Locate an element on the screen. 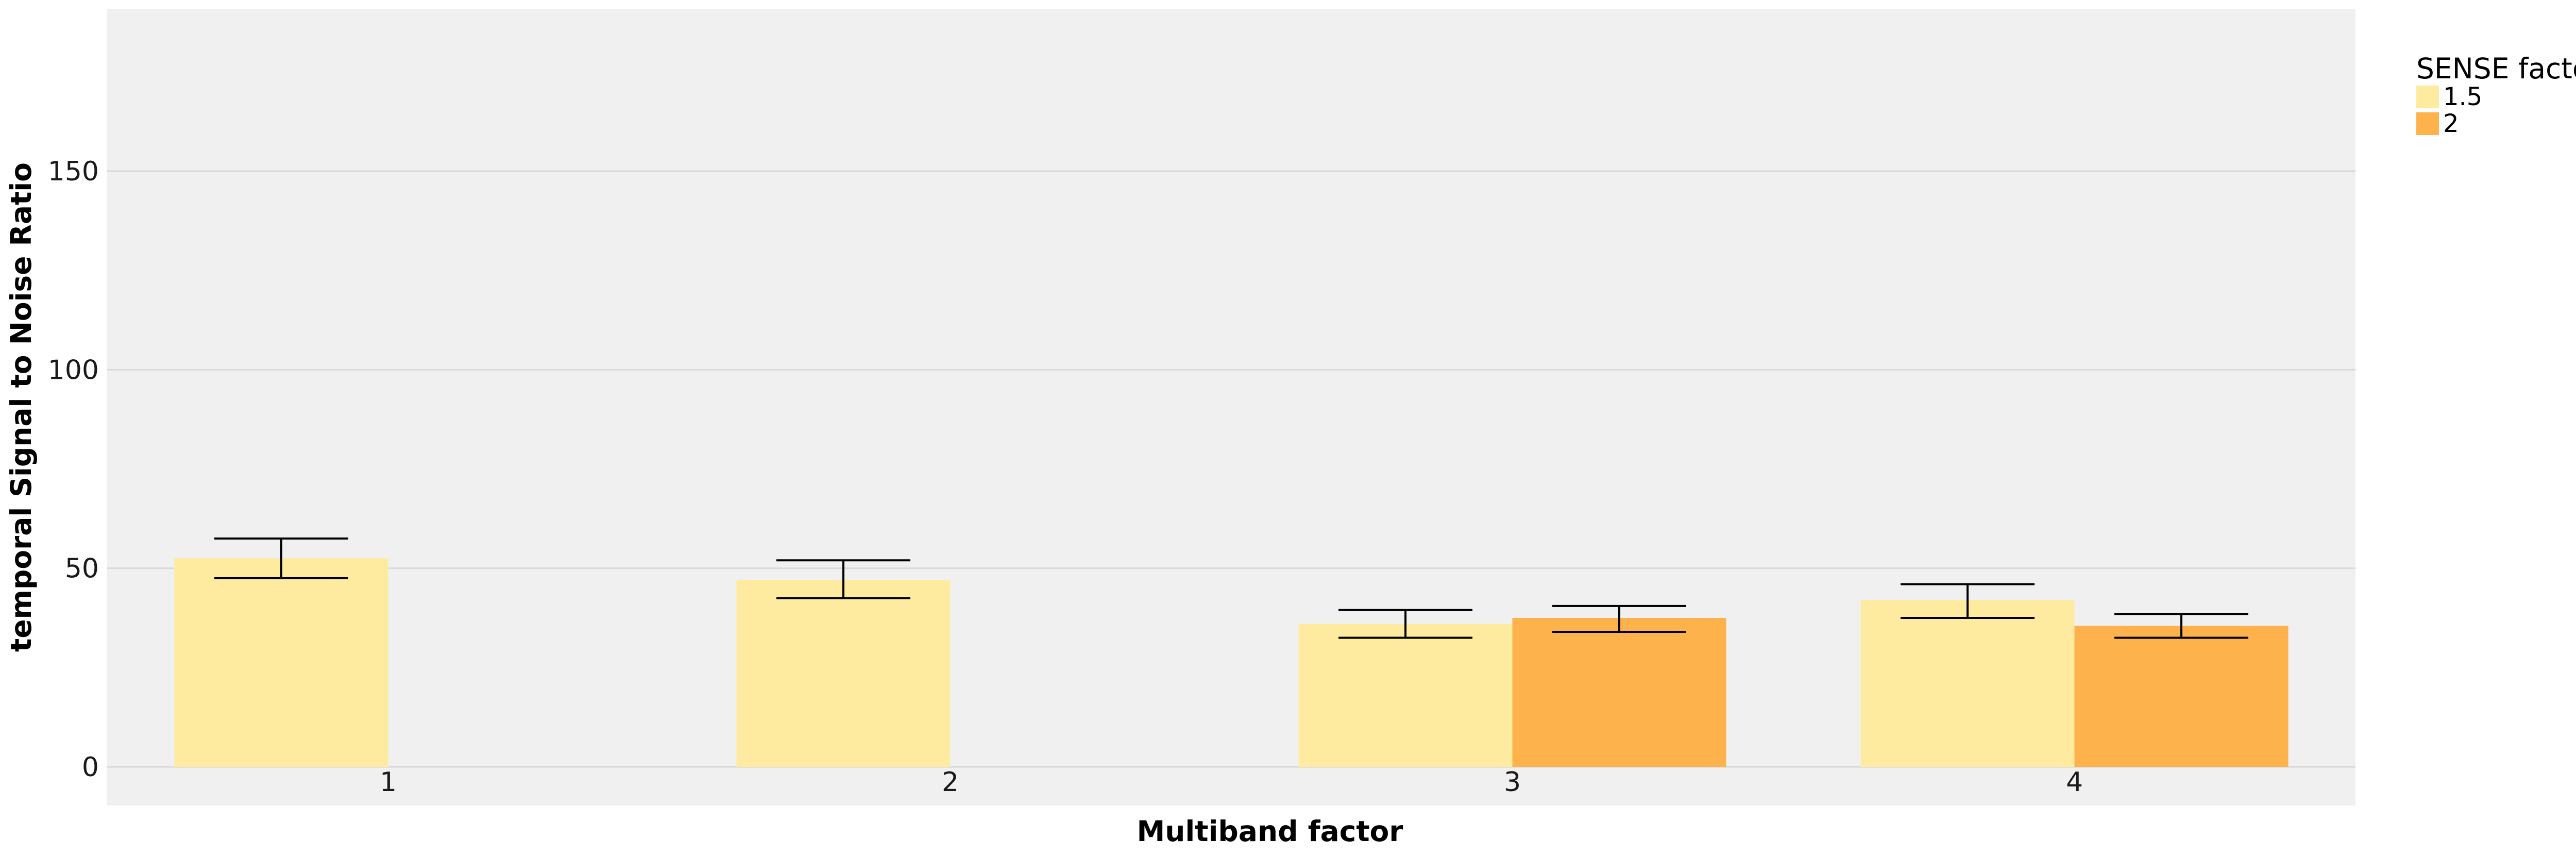 This screenshot has height=855, width=2576. bar-1.5-1 is located at coordinates (281, 662).